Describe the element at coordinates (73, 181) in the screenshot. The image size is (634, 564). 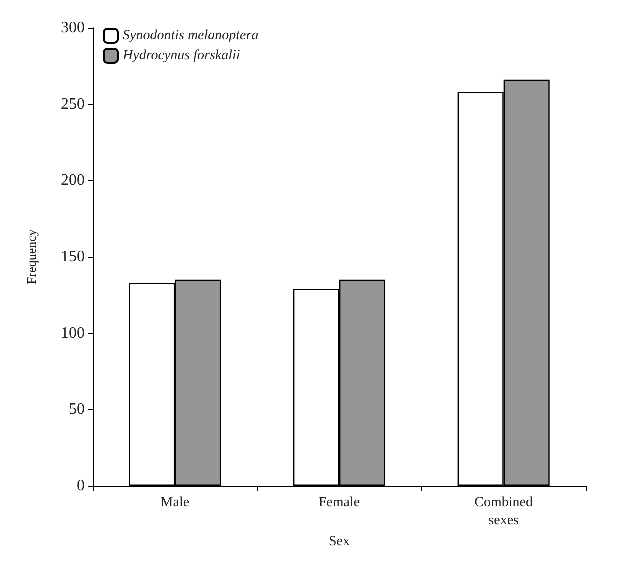
I see `y-tick-label: 200` at that location.